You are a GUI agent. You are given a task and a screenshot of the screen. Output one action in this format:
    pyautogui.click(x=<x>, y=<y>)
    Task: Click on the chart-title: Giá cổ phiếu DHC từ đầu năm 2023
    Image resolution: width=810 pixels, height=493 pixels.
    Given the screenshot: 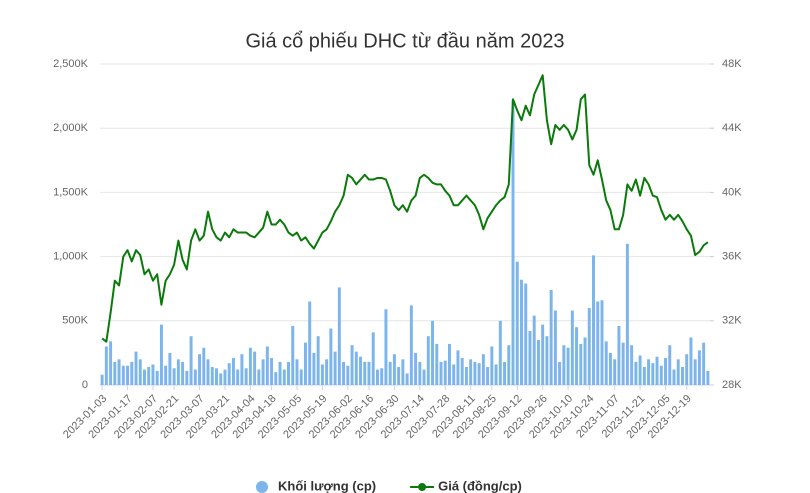 What is the action you would take?
    pyautogui.click(x=404, y=41)
    